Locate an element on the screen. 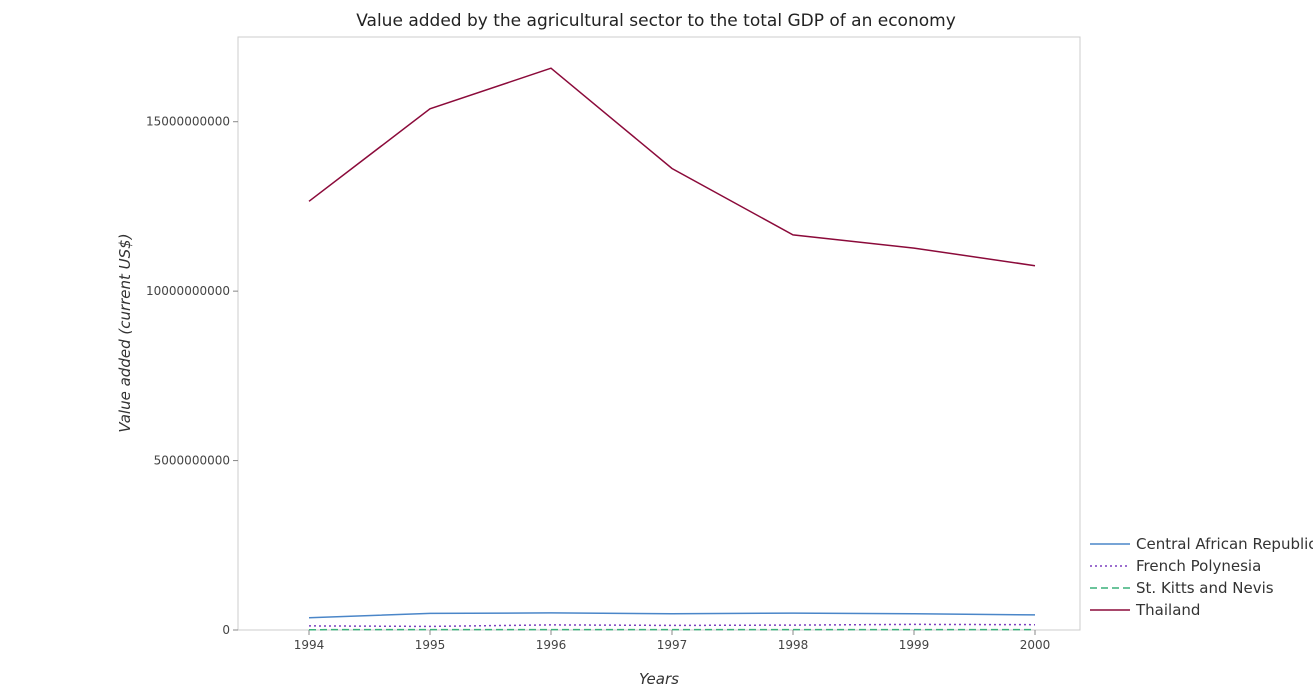 The width and height of the screenshot is (1313, 700). x-tick-label: 1995 is located at coordinates (430, 645).